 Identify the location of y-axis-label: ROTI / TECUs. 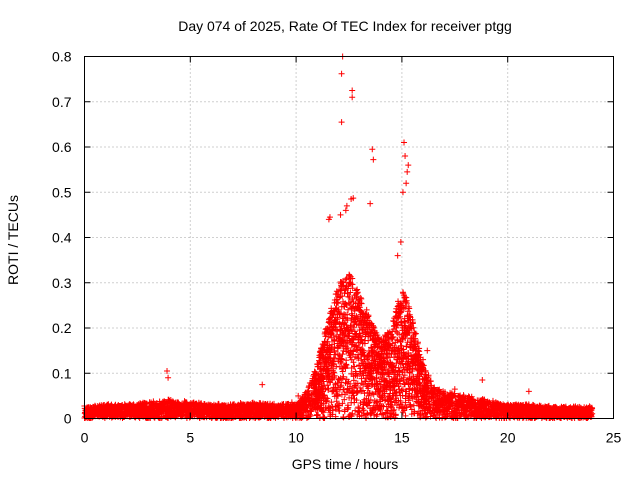
(13, 240).